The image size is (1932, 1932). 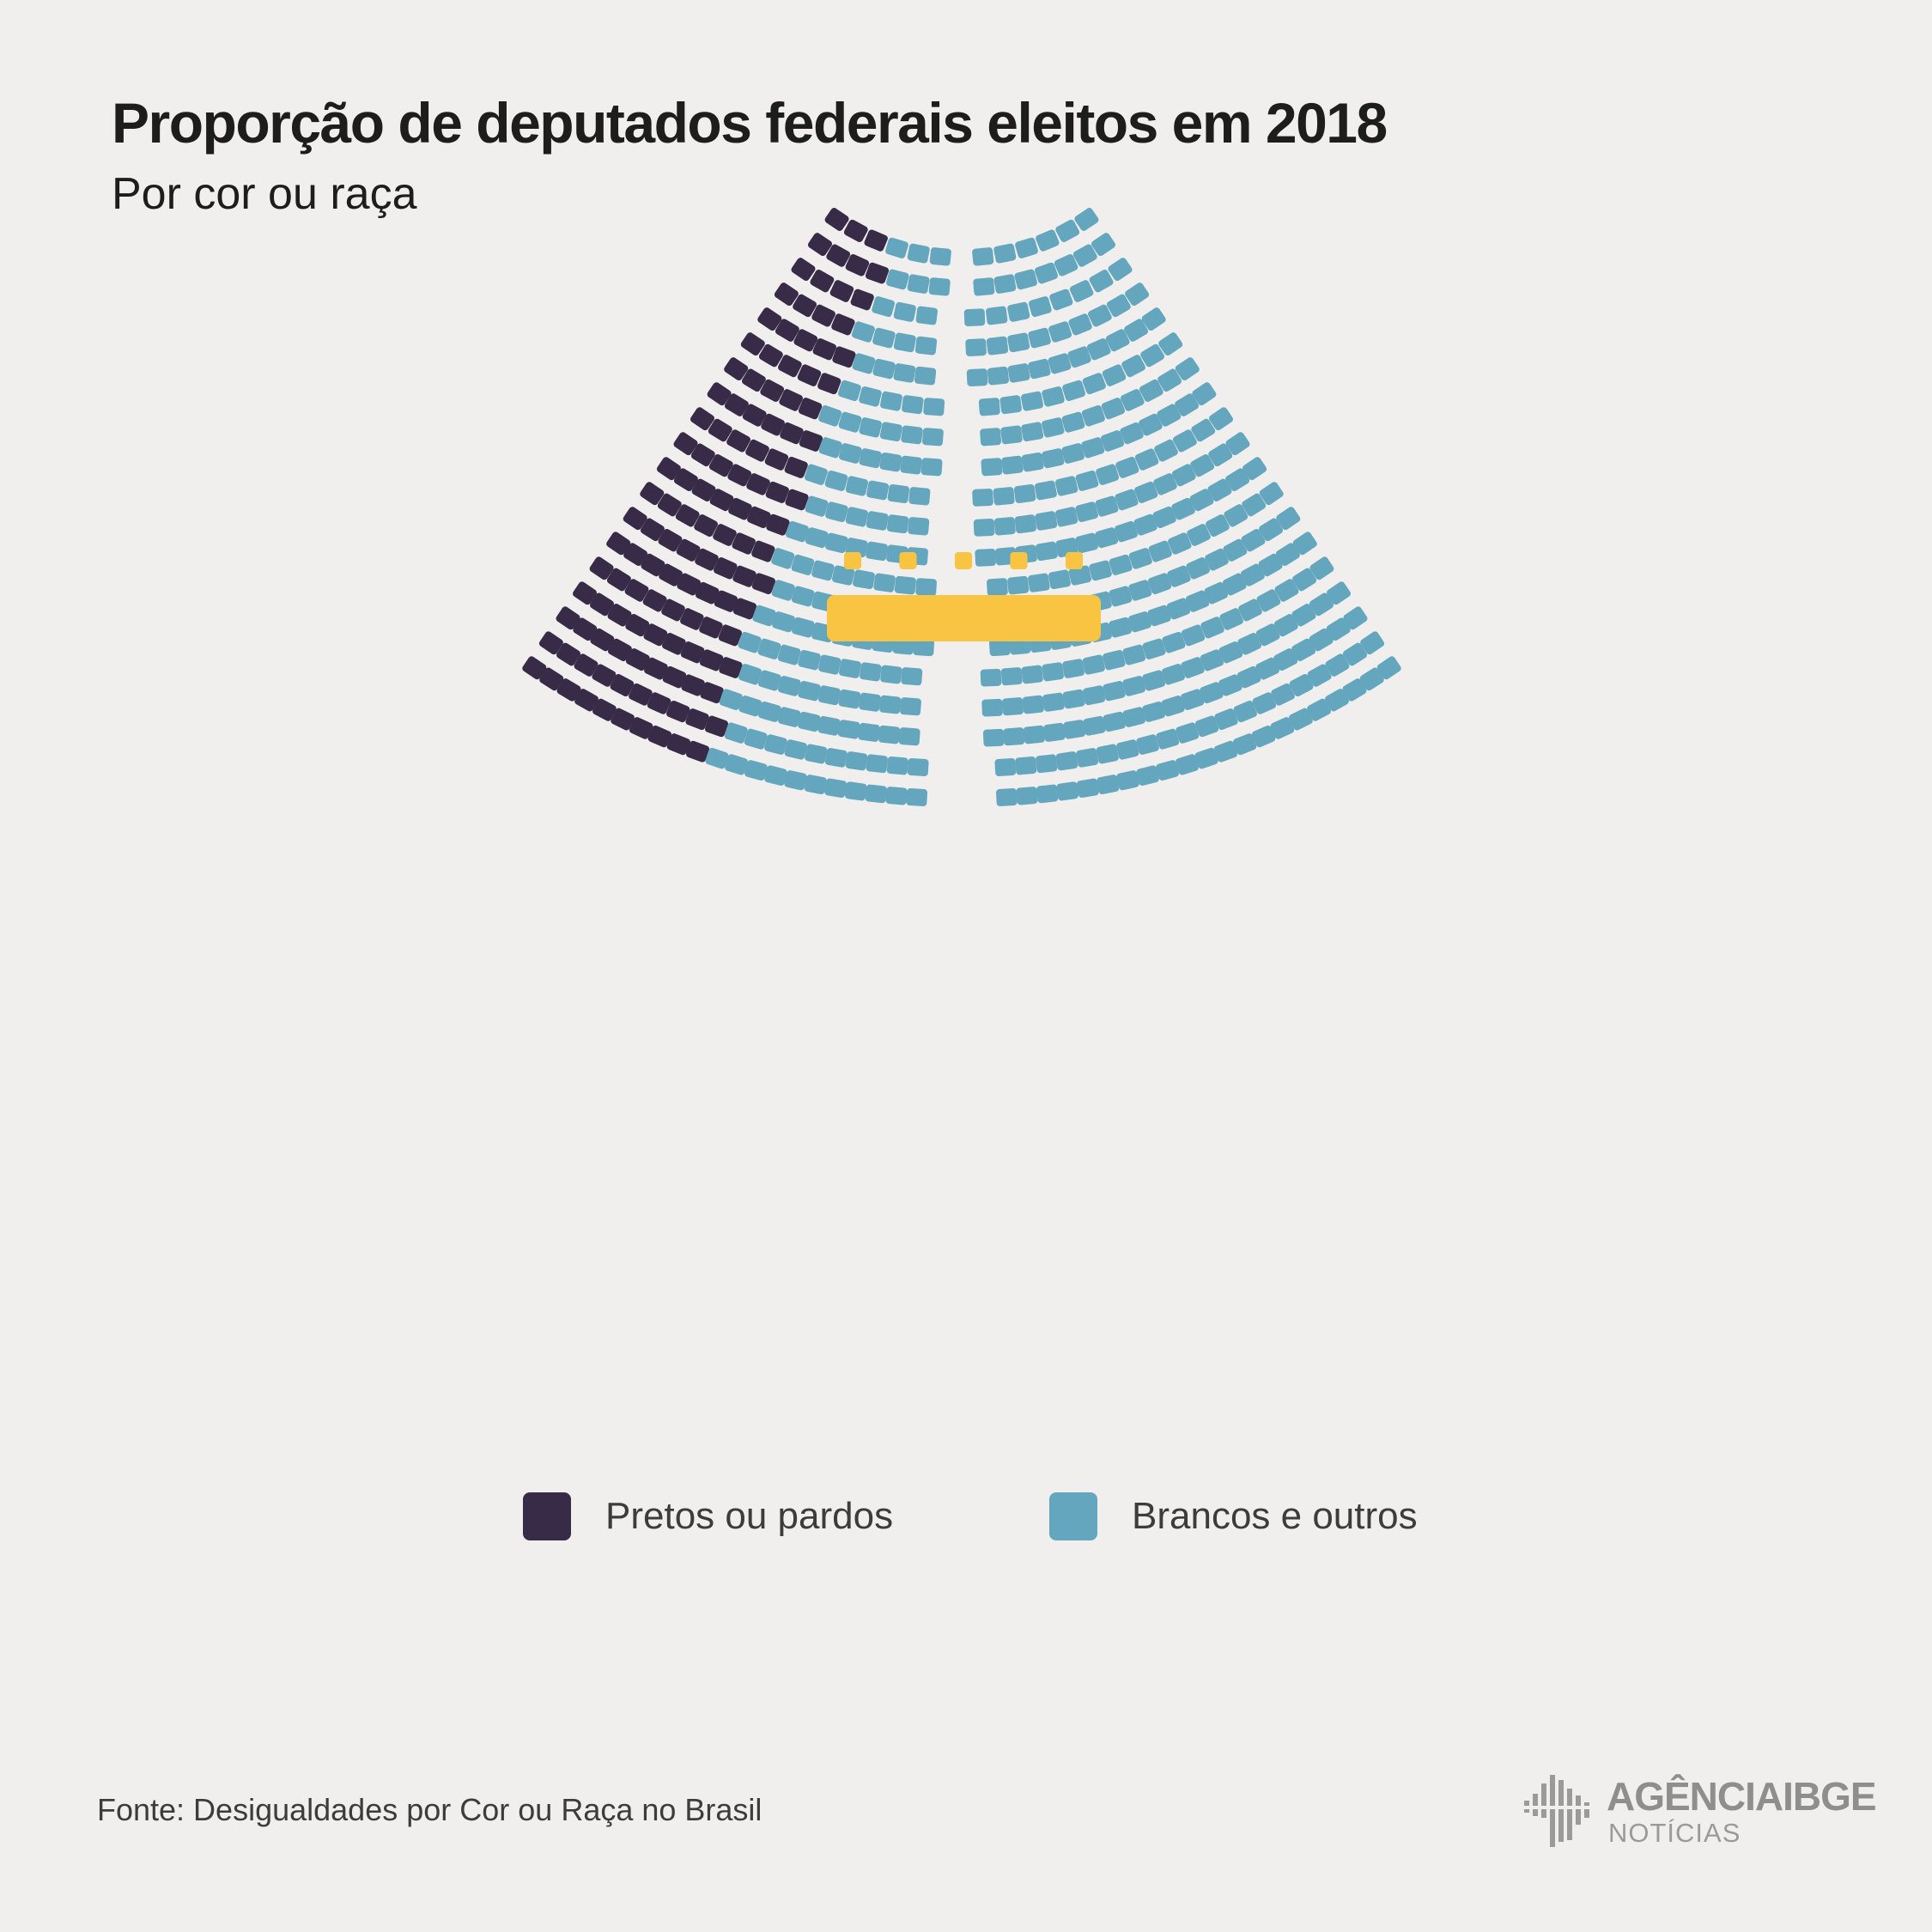 I want to click on chart-subtitle: Por cor ou raça, so click(x=264, y=194).